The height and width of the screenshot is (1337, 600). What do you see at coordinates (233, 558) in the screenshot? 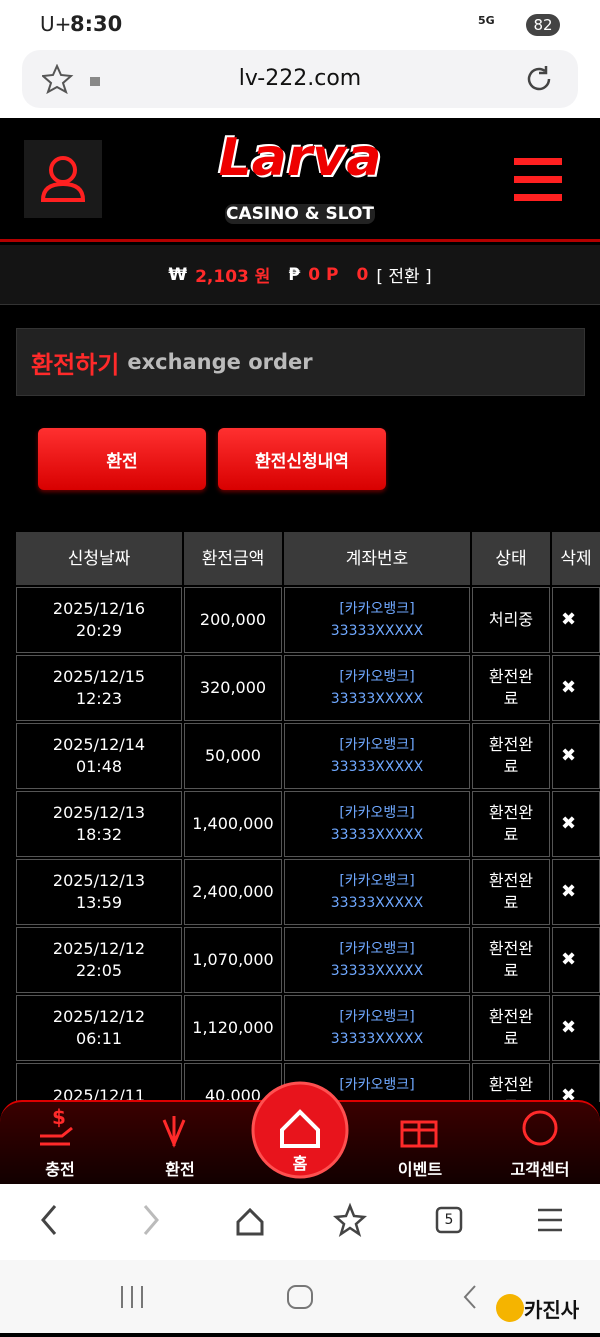
I see `header-cell: 환전금액` at bounding box center [233, 558].